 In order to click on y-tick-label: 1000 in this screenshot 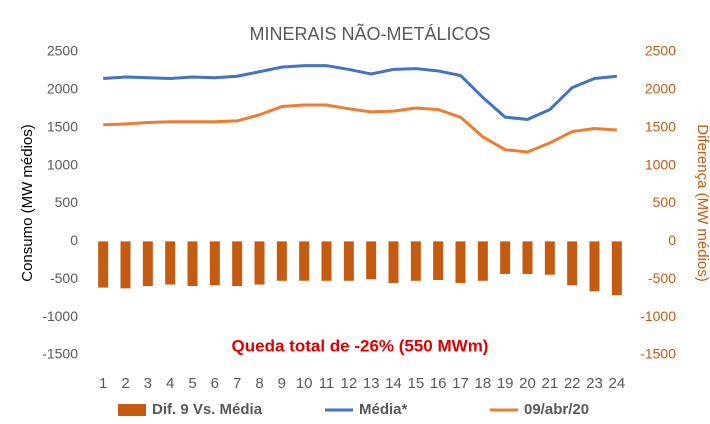, I will do `click(62, 164)`.